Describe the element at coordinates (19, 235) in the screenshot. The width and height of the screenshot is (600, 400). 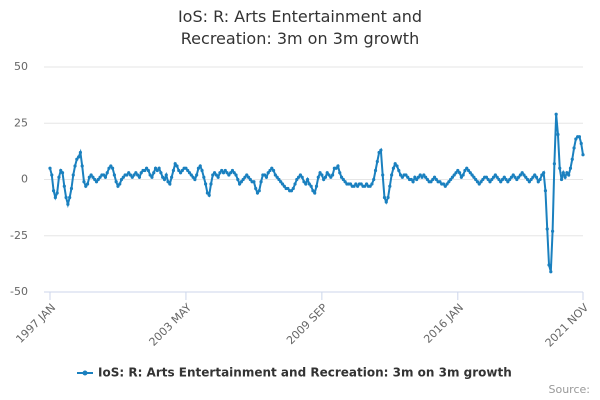
I see `y-tick-label: -25` at that location.